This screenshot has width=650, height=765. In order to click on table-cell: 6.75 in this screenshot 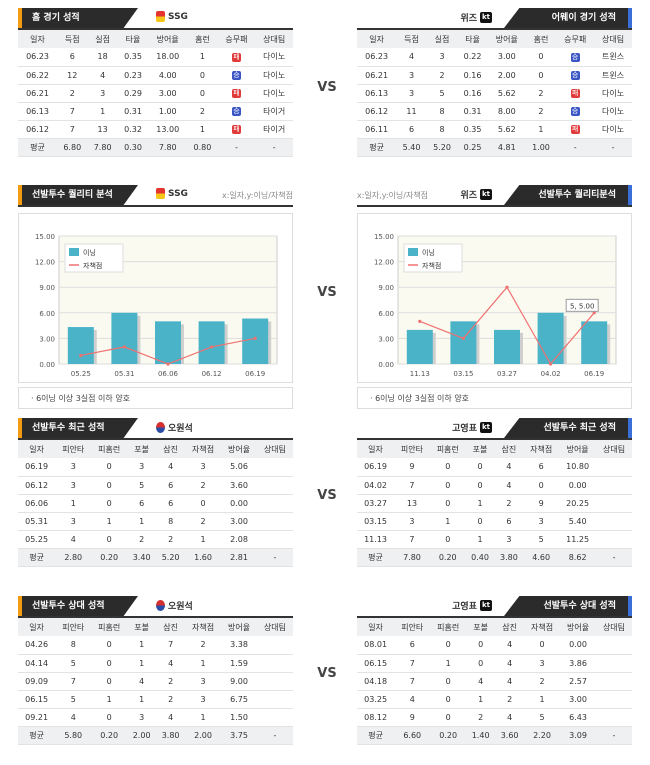, I will do `click(239, 699)`.